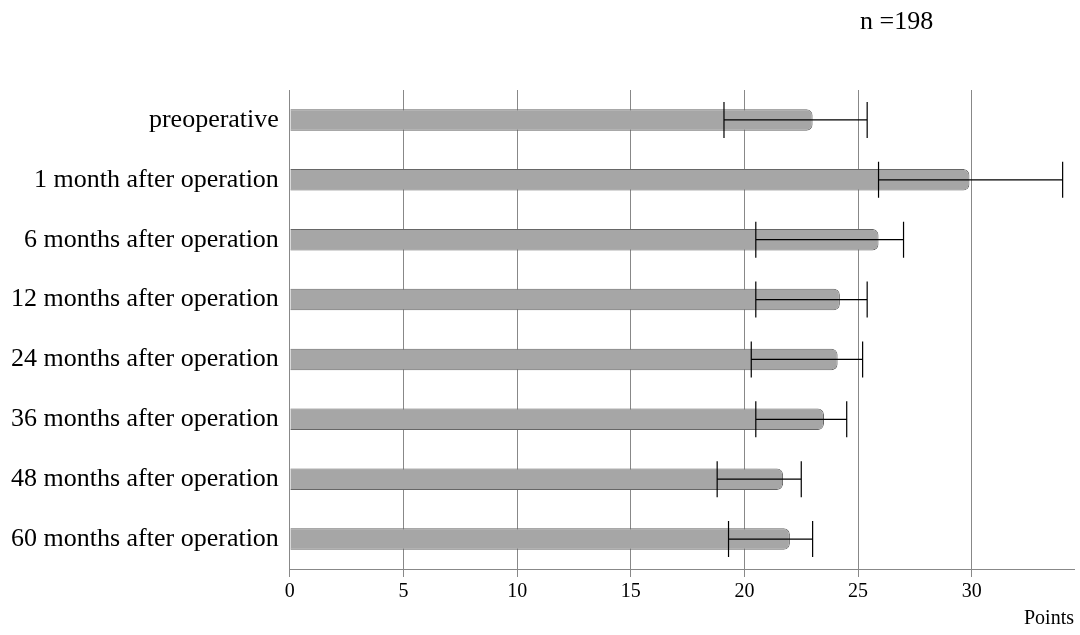 The image size is (1080, 635). What do you see at coordinates (145, 418) in the screenshot?
I see `y-tick-label: 36 months after operation` at bounding box center [145, 418].